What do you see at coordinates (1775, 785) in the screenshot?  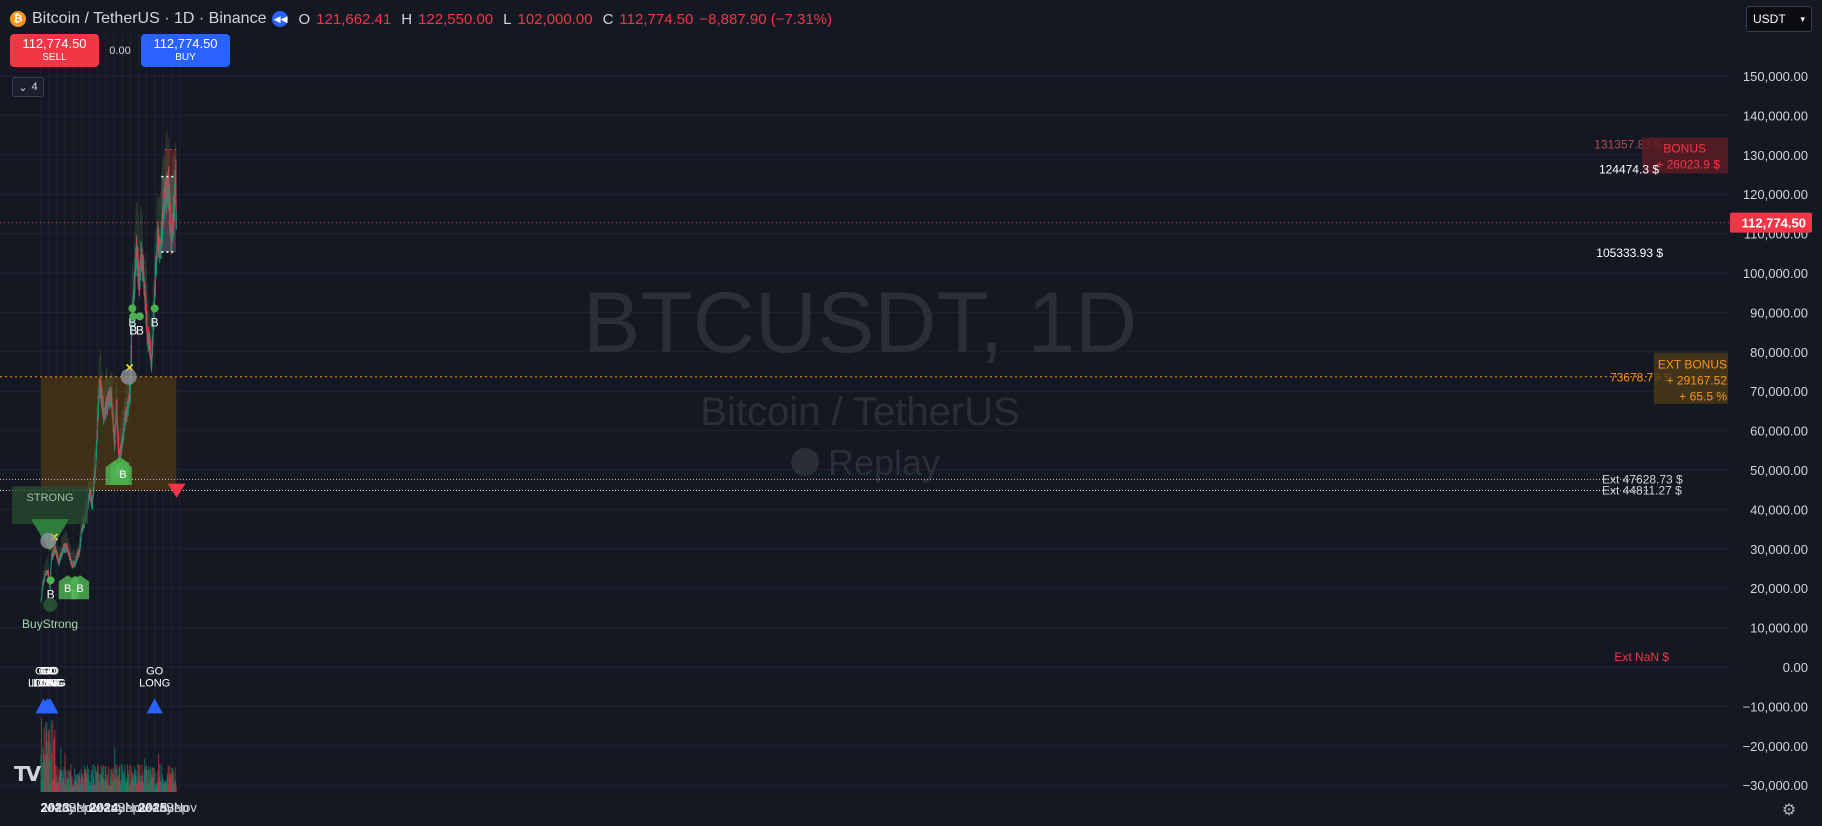 I see `y-tick-label: −30,000.00` at bounding box center [1775, 785].